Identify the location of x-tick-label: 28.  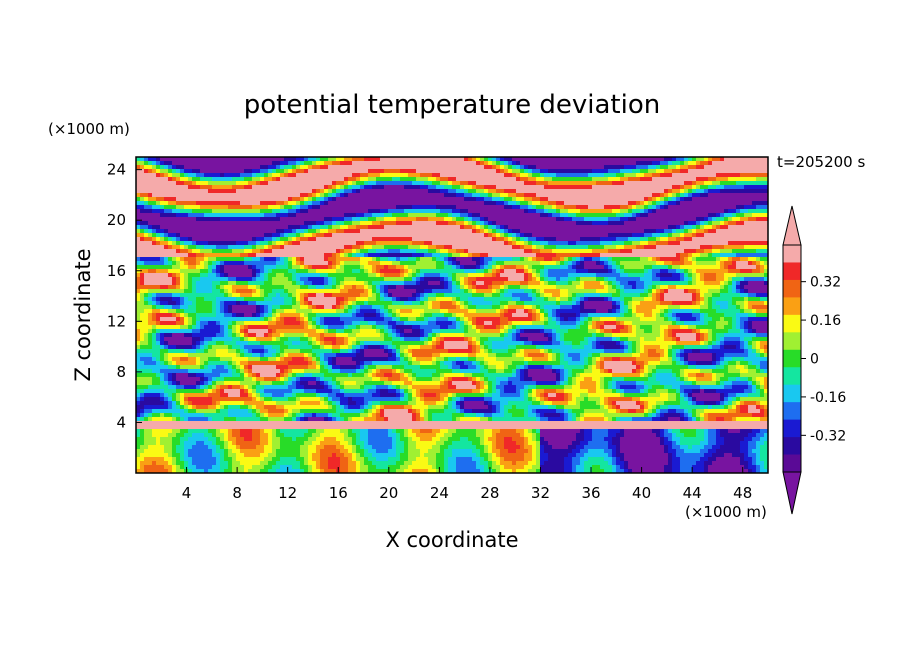
(489, 493).